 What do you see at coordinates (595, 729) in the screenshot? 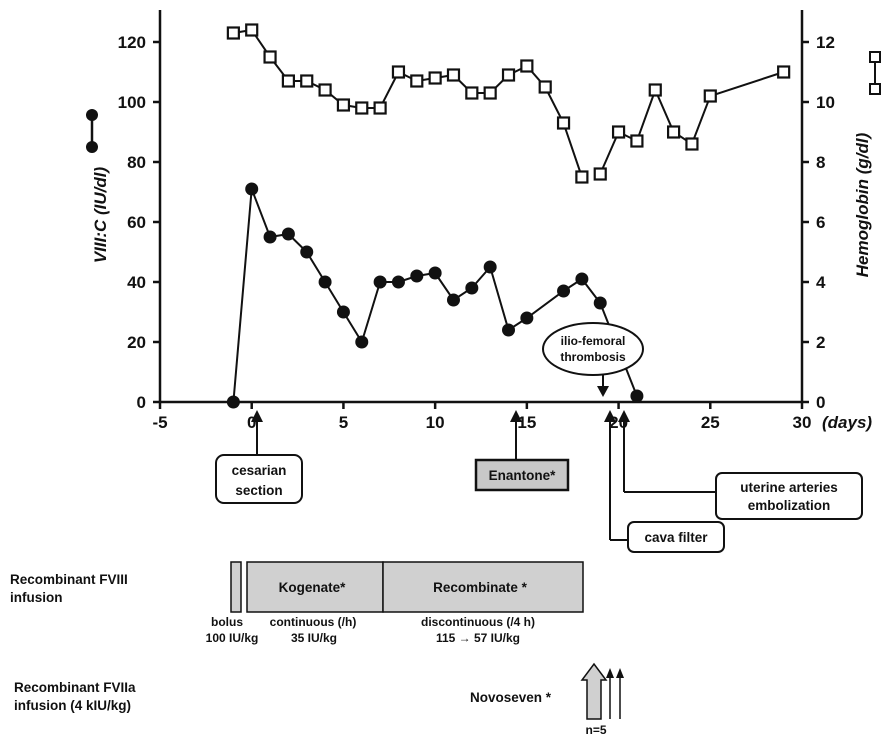
I see `novoseven-count: n=5` at bounding box center [595, 729].